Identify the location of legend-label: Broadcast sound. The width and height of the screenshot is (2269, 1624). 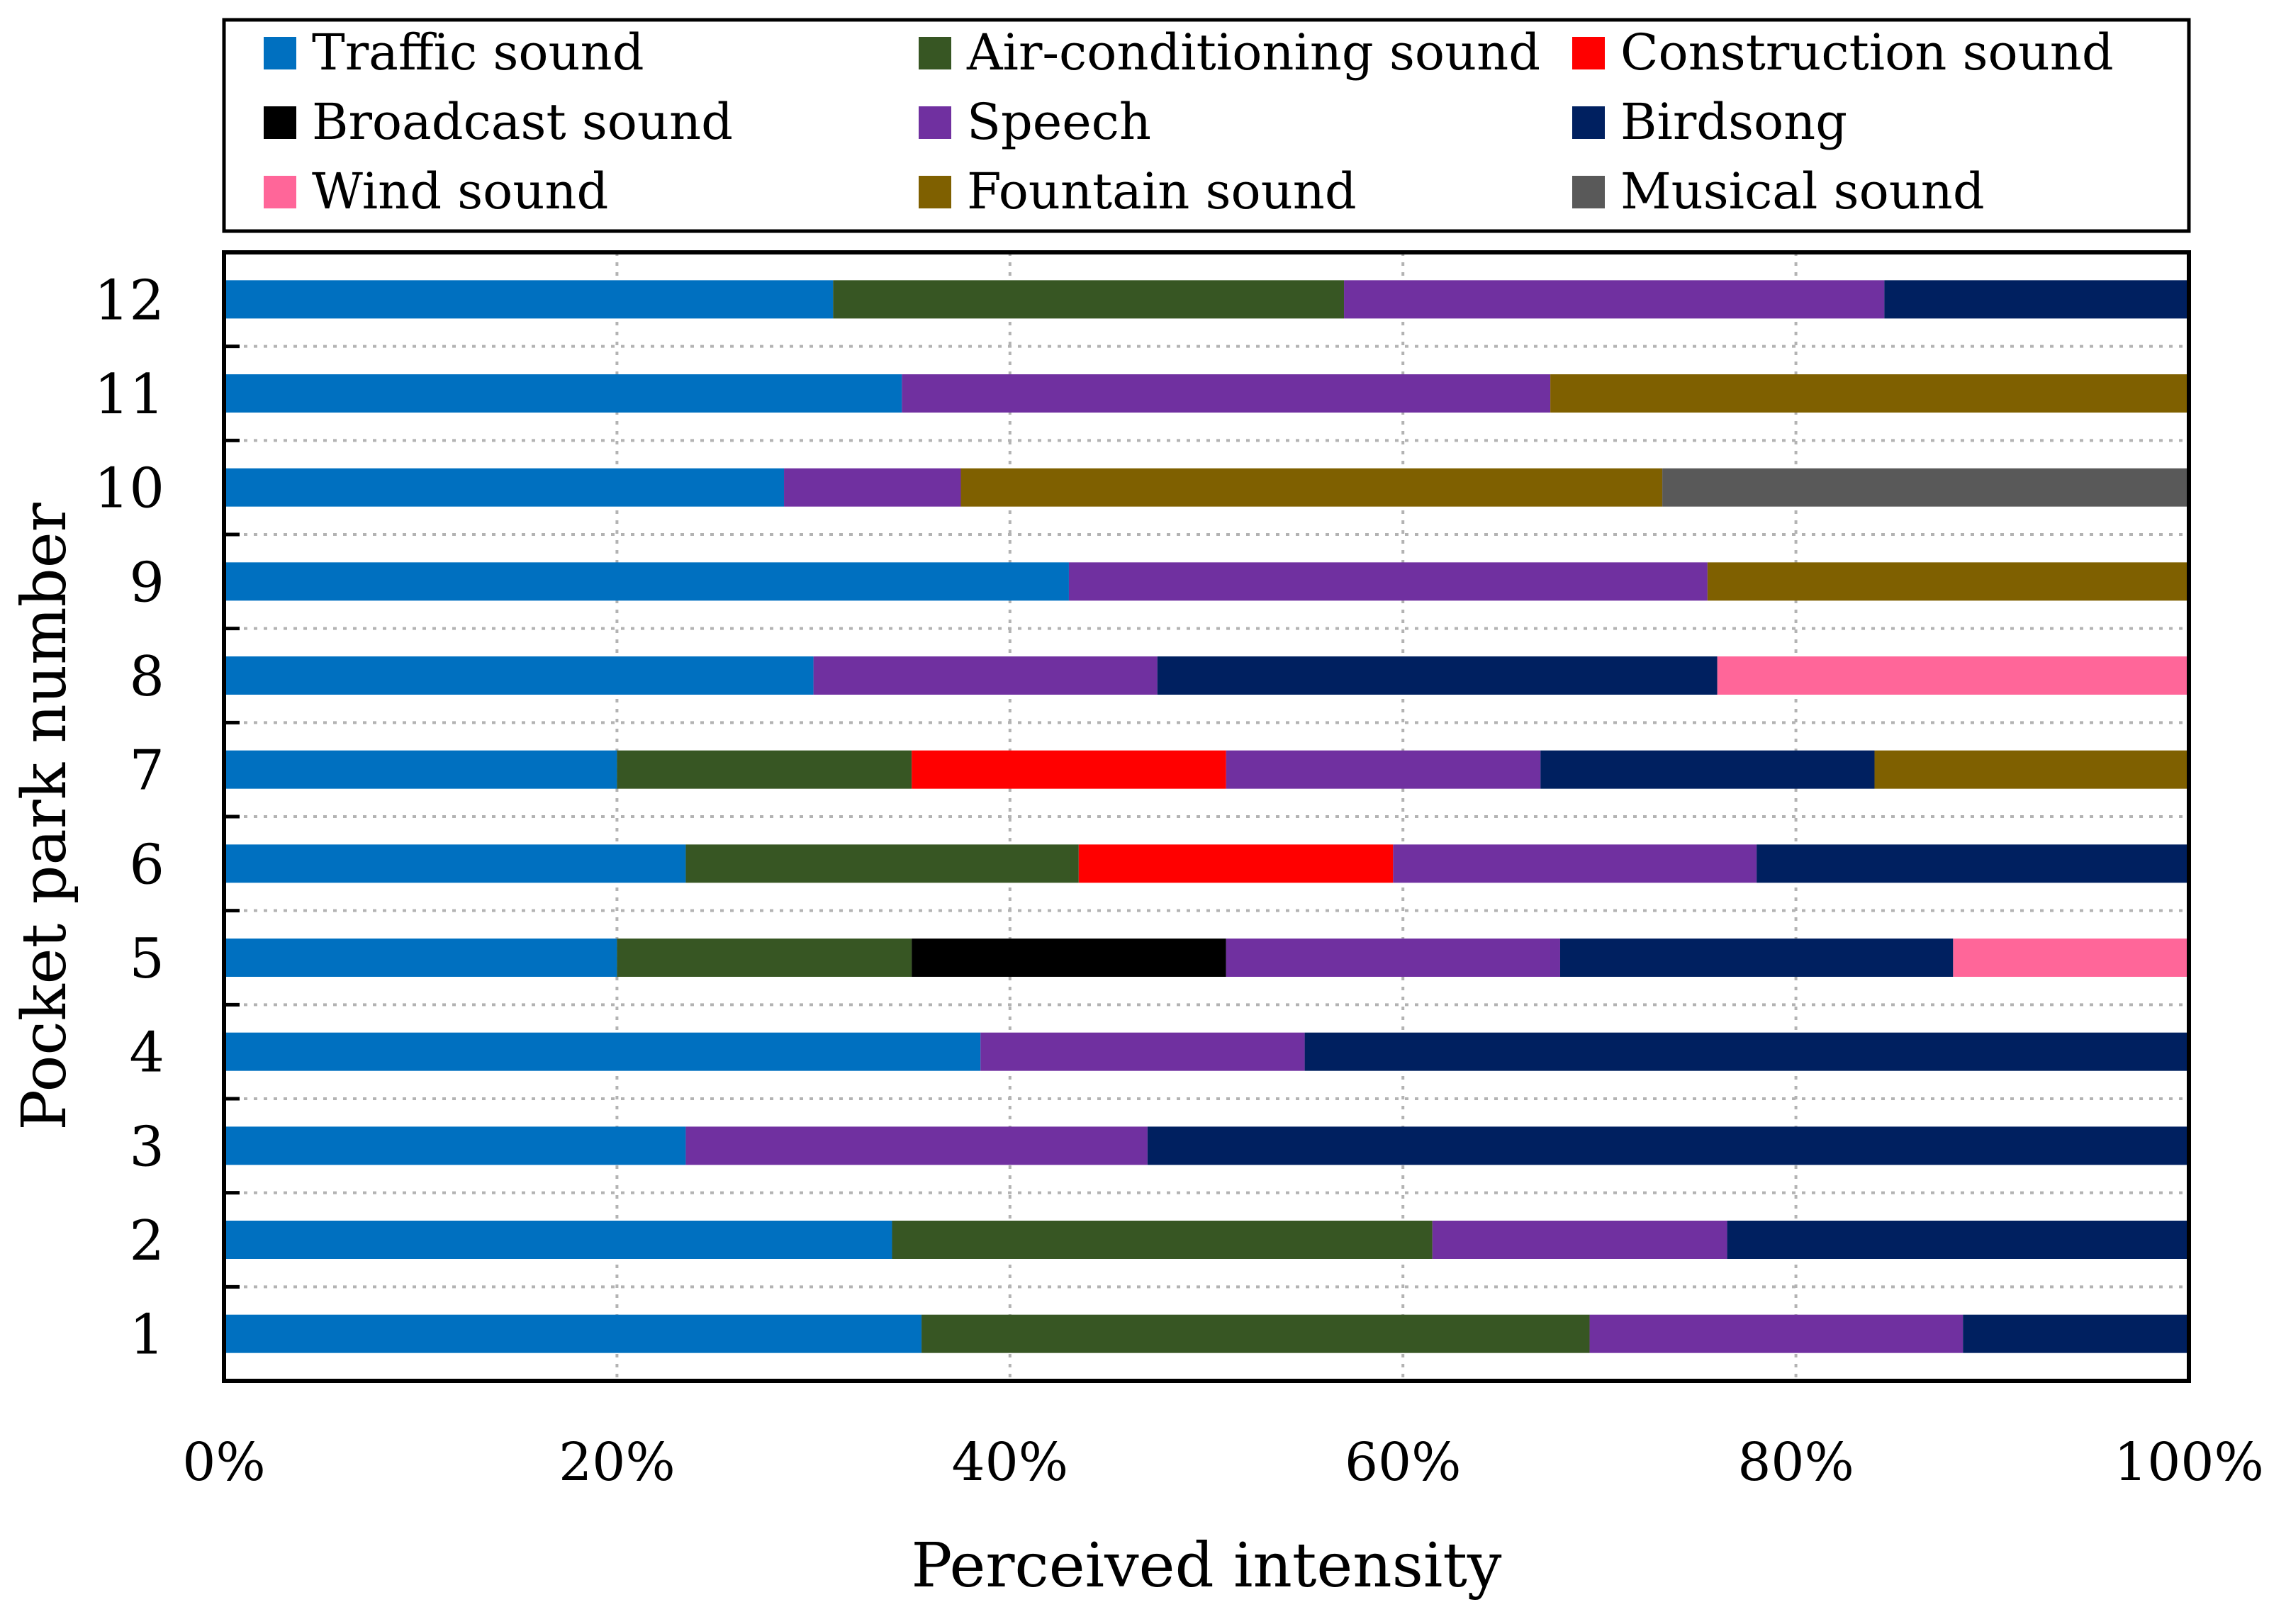
(523, 122).